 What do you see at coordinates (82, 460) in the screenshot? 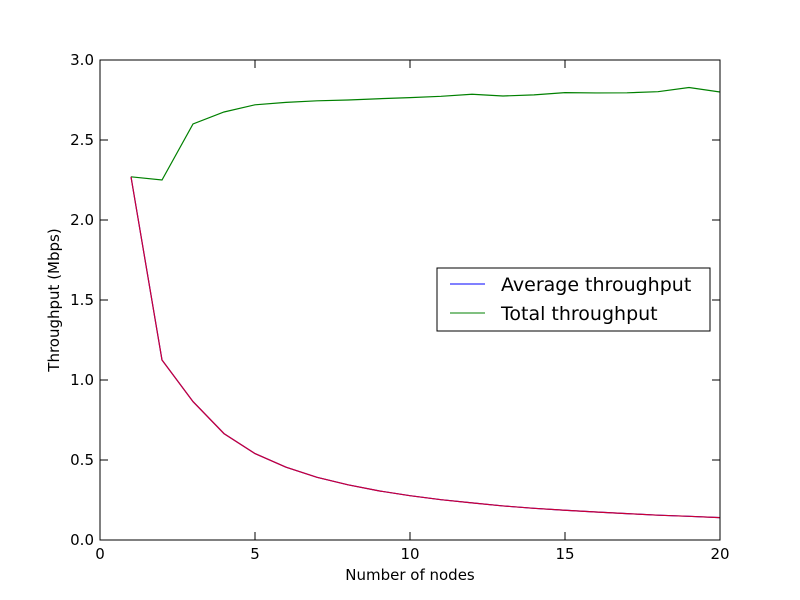
I see `y-tick-label: 0.5` at bounding box center [82, 460].